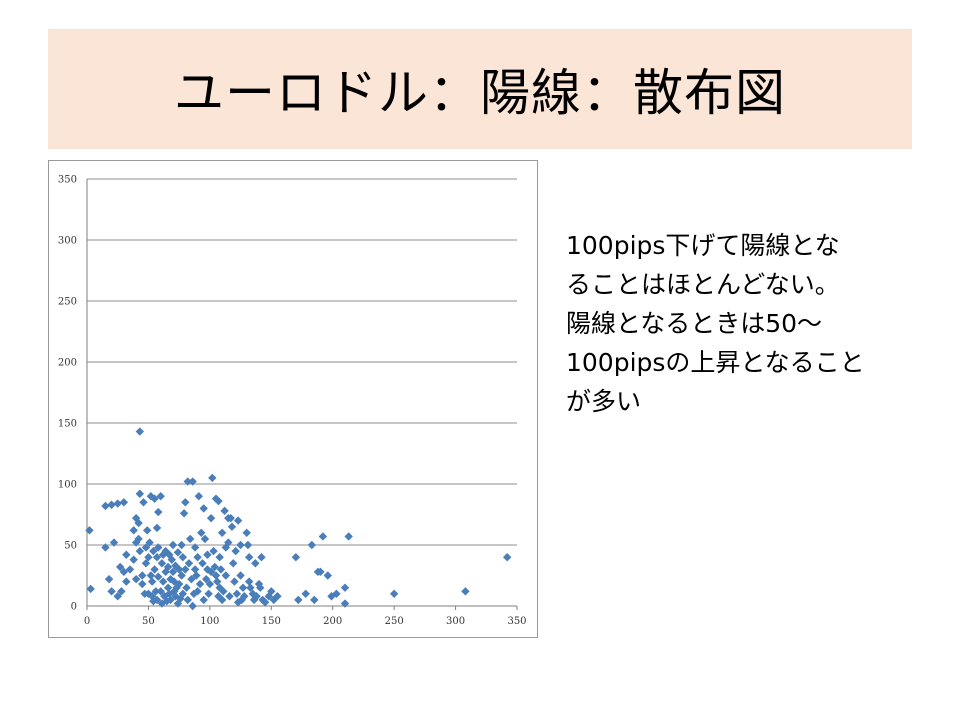 This screenshot has width=960, height=720. I want to click on body-text-line: 100pips下げて陽線とな, so click(703, 245).